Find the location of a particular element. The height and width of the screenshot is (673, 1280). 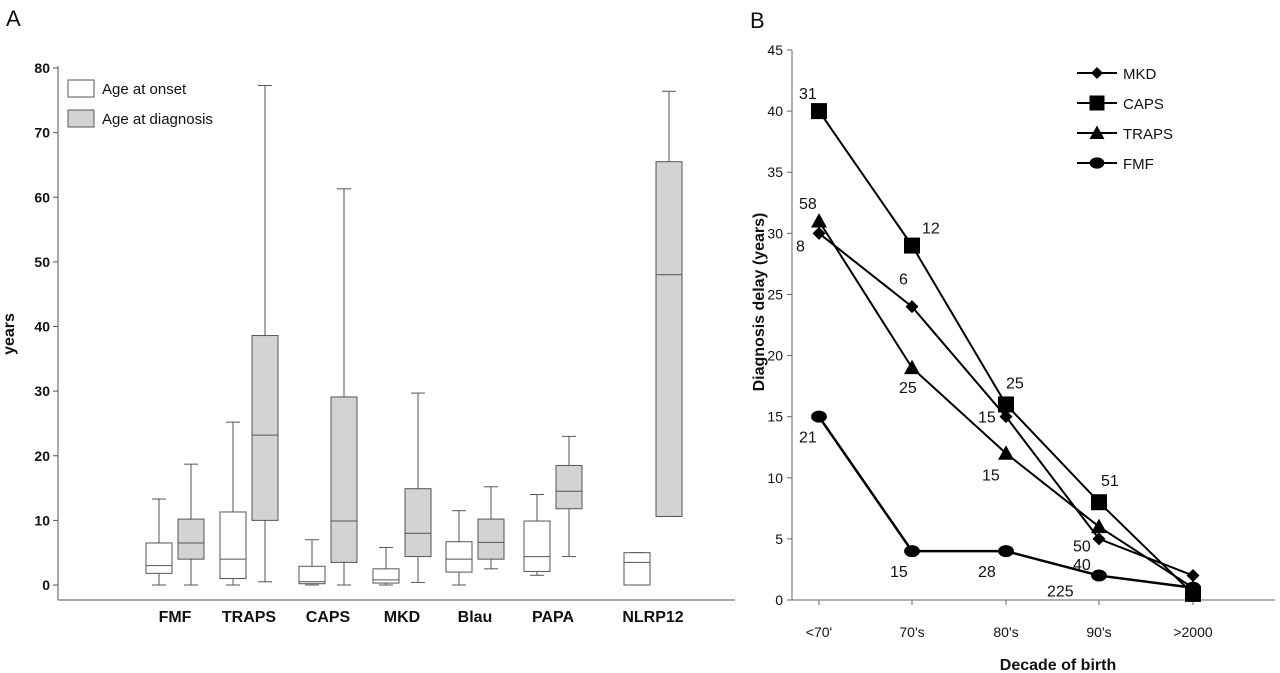

y-tick-label: 20 is located at coordinates (42, 456).